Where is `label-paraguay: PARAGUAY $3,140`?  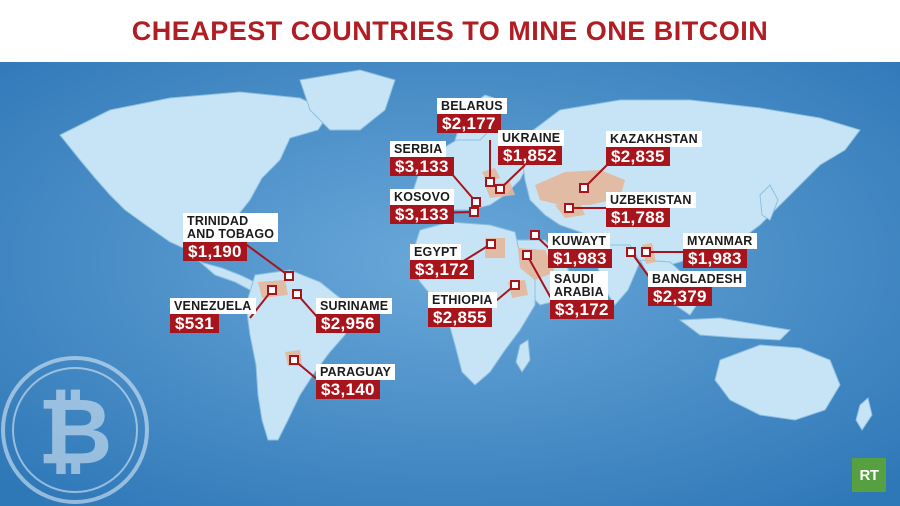
label-paraguay: PARAGUAY $3,140 is located at coordinates (356, 381).